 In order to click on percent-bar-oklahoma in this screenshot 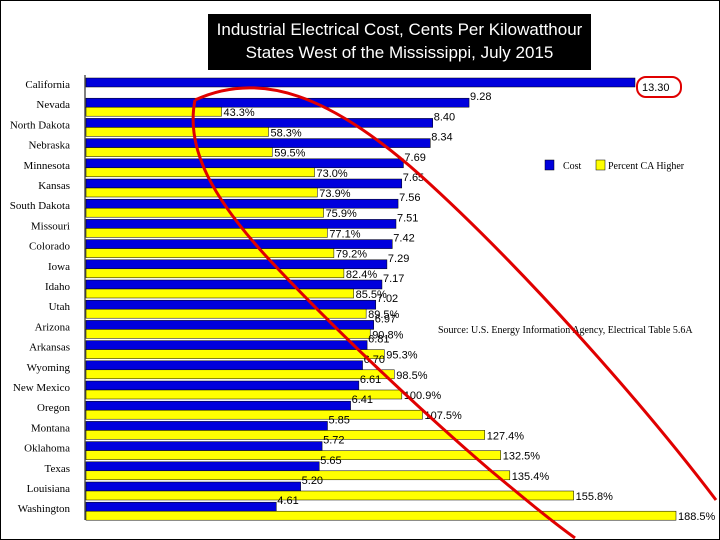, I will do `click(293, 455)`.